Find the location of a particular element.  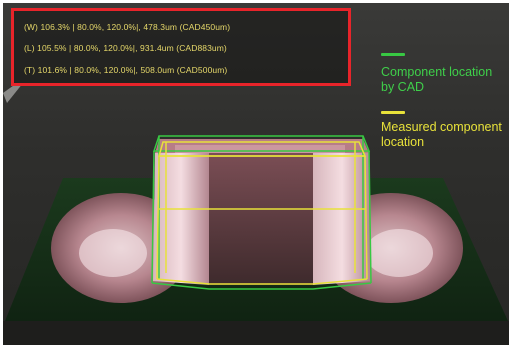

callout-pointer is located at coordinates (13, 93).